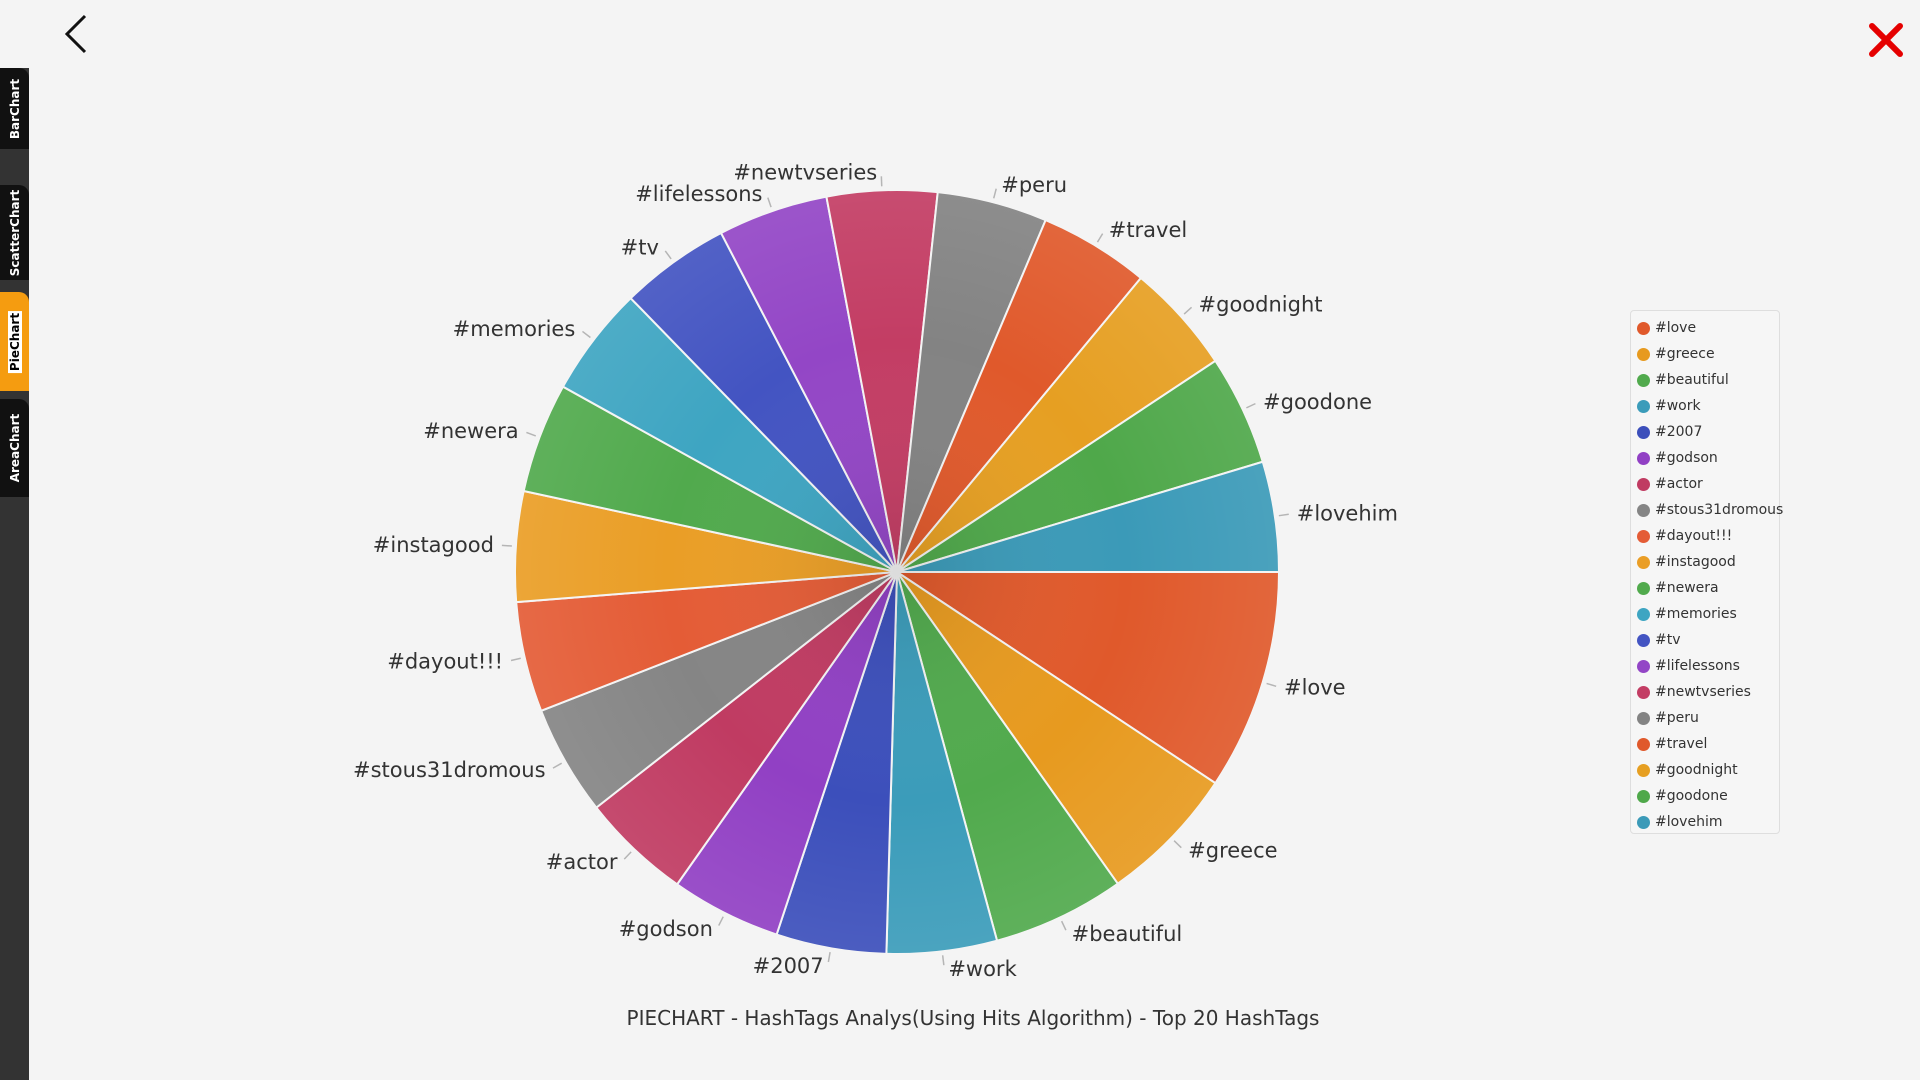 The image size is (1920, 1080). What do you see at coordinates (1703, 692) in the screenshot?
I see `legend-label: #newtvseries` at bounding box center [1703, 692].